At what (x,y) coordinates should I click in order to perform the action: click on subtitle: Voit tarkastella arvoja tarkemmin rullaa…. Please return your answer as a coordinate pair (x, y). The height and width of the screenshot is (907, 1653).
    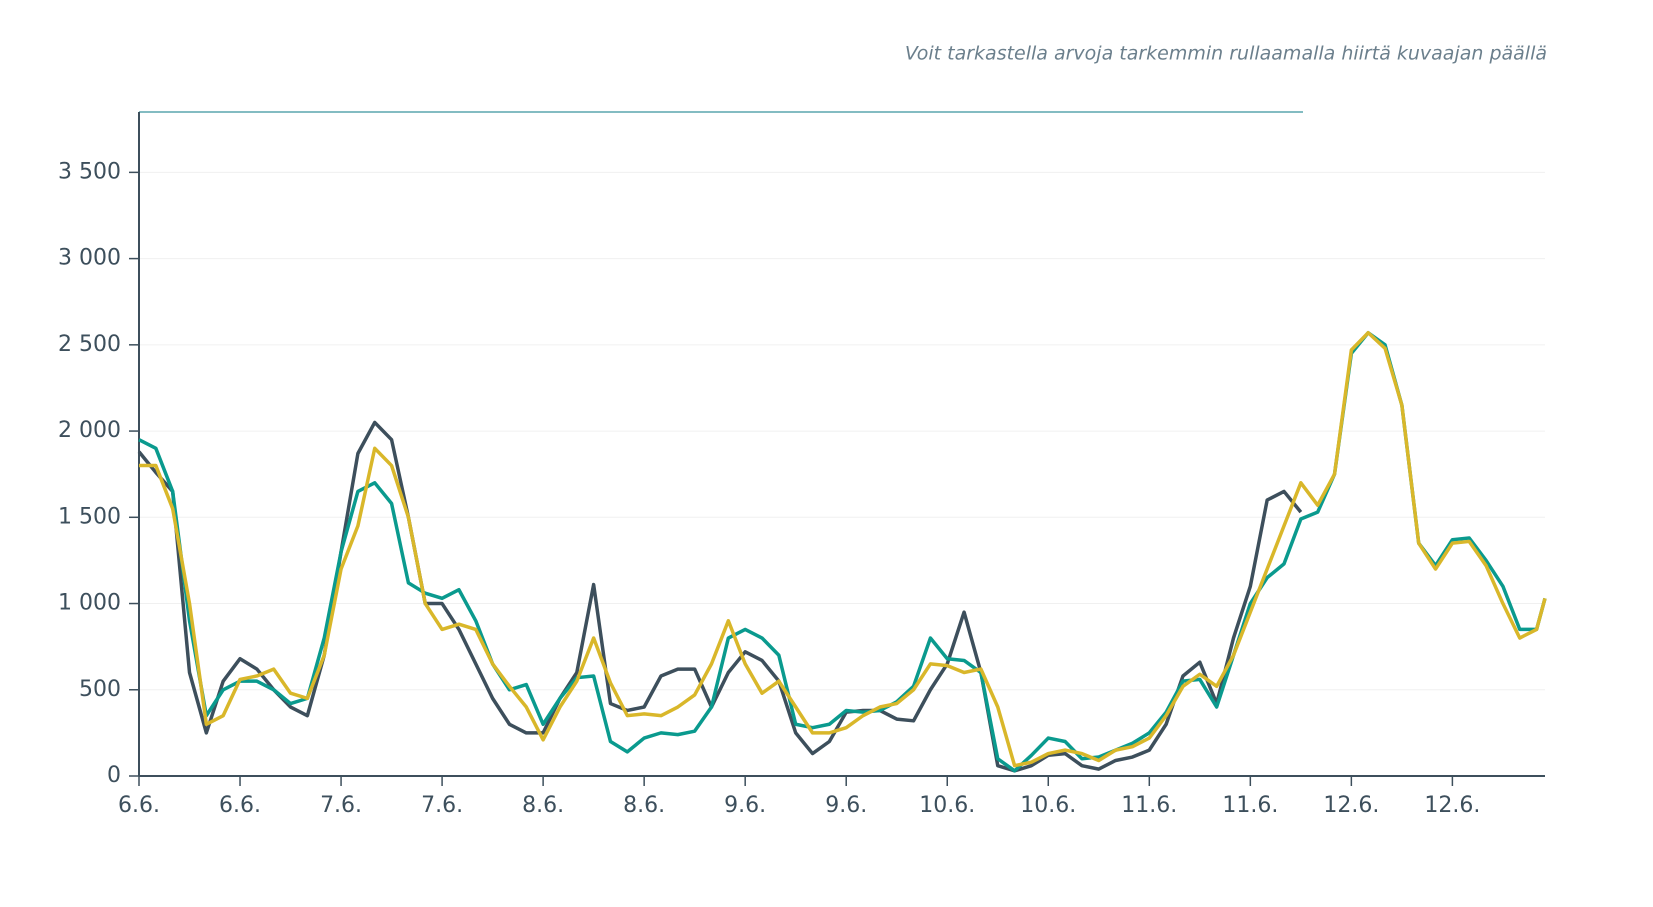
    Looking at the image, I should click on (1226, 54).